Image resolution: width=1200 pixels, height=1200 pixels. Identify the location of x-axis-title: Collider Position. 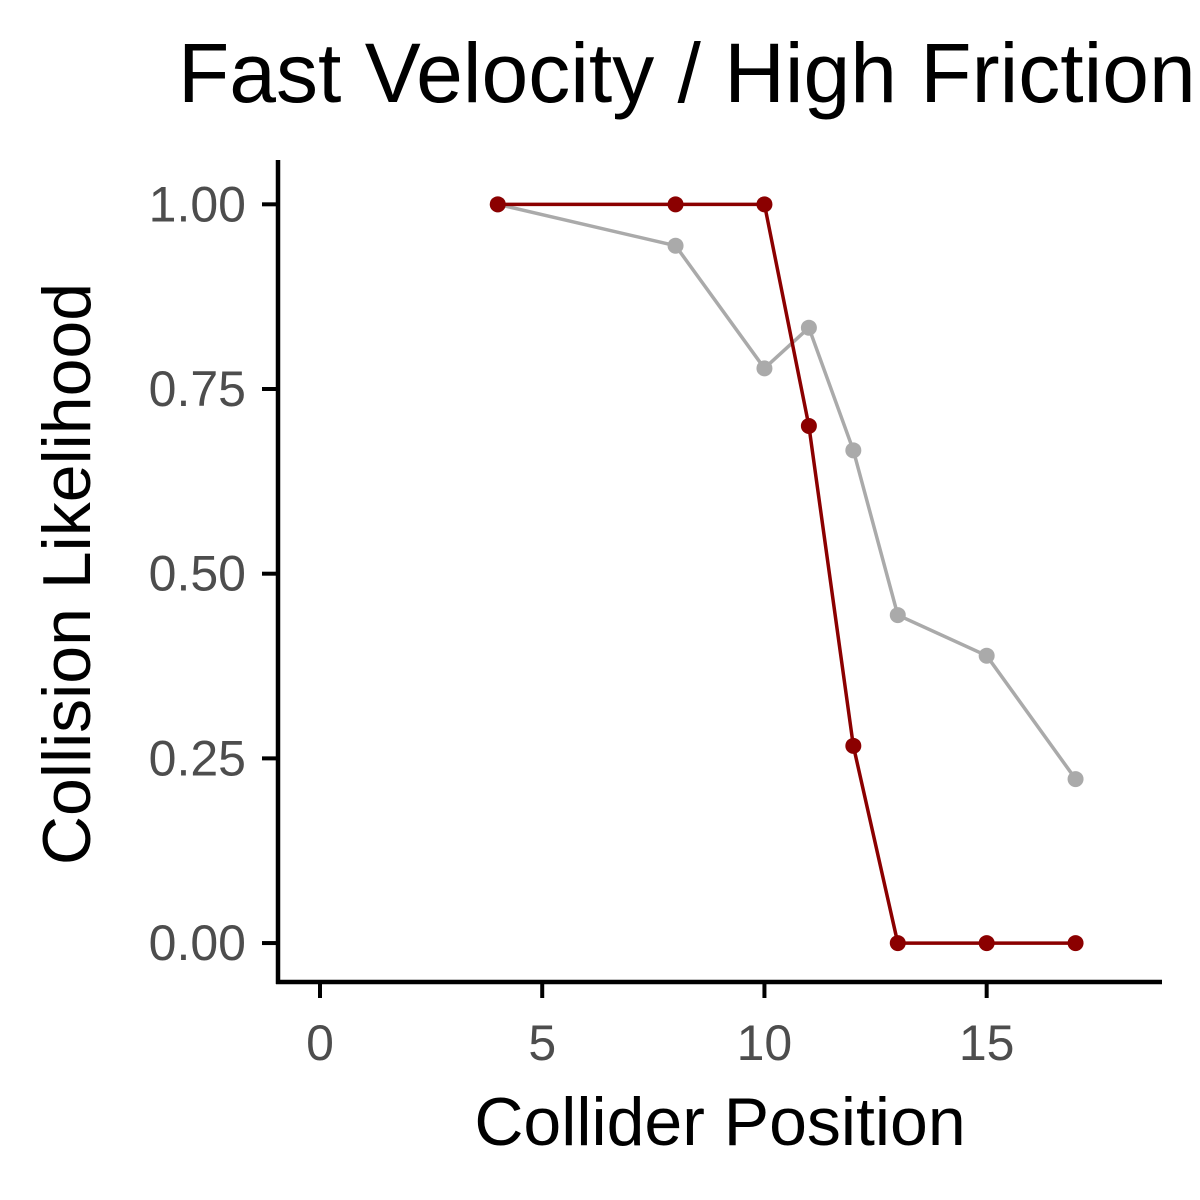
(719, 1122).